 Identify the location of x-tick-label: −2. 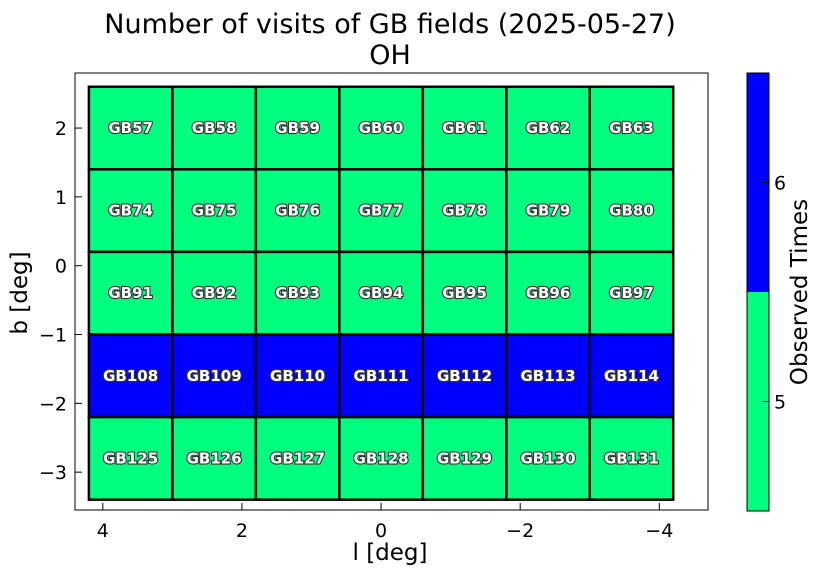
(520, 531).